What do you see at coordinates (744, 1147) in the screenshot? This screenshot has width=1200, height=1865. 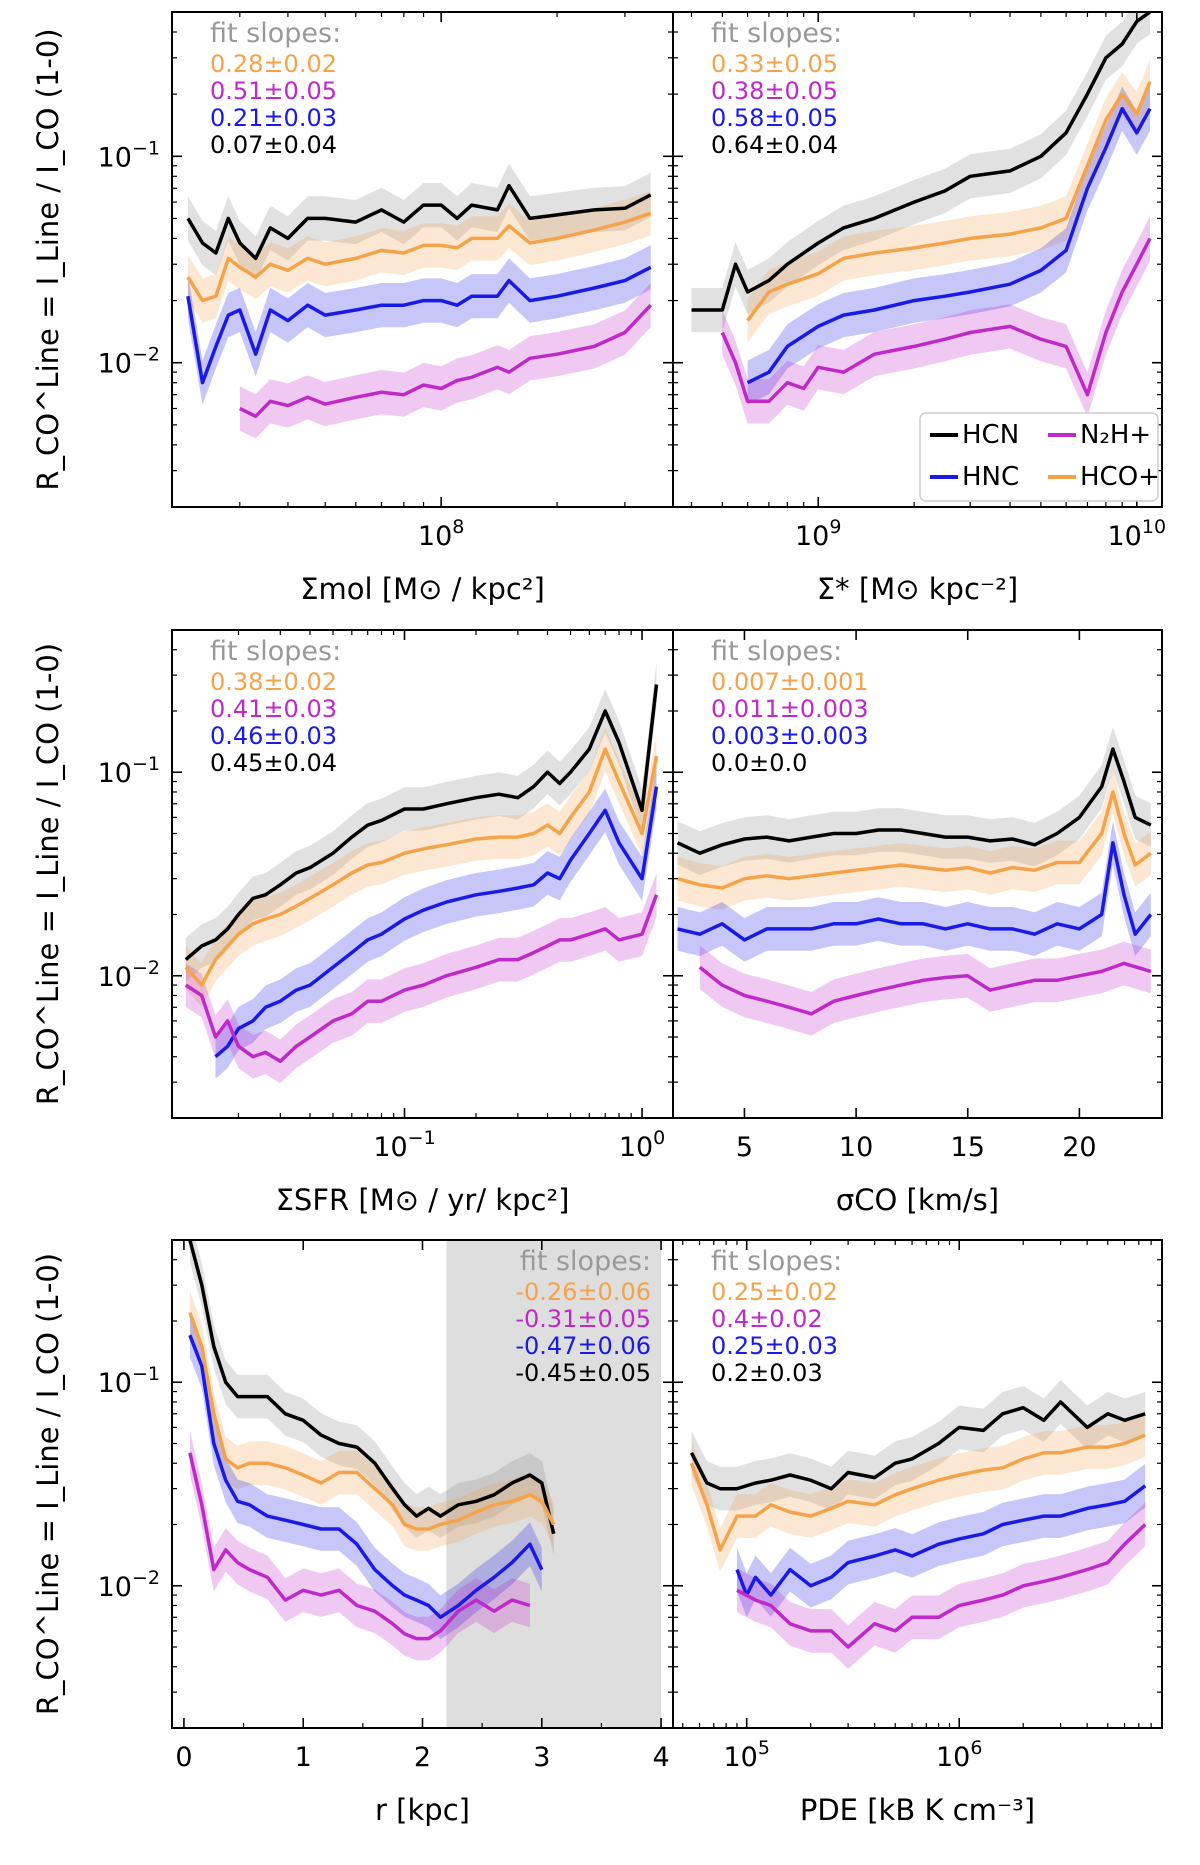 I see `xtick-label: 5` at bounding box center [744, 1147].